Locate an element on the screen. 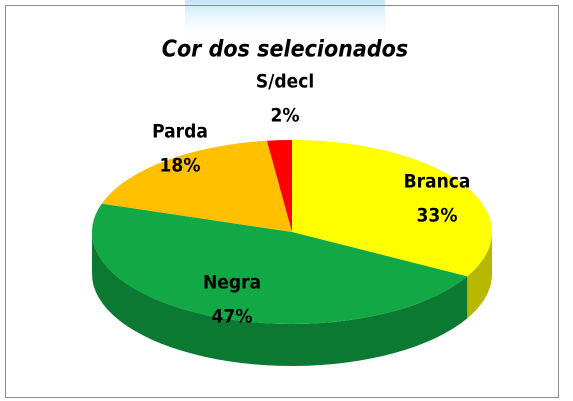 The image size is (573, 401). decoration is located at coordinates (285, 20).